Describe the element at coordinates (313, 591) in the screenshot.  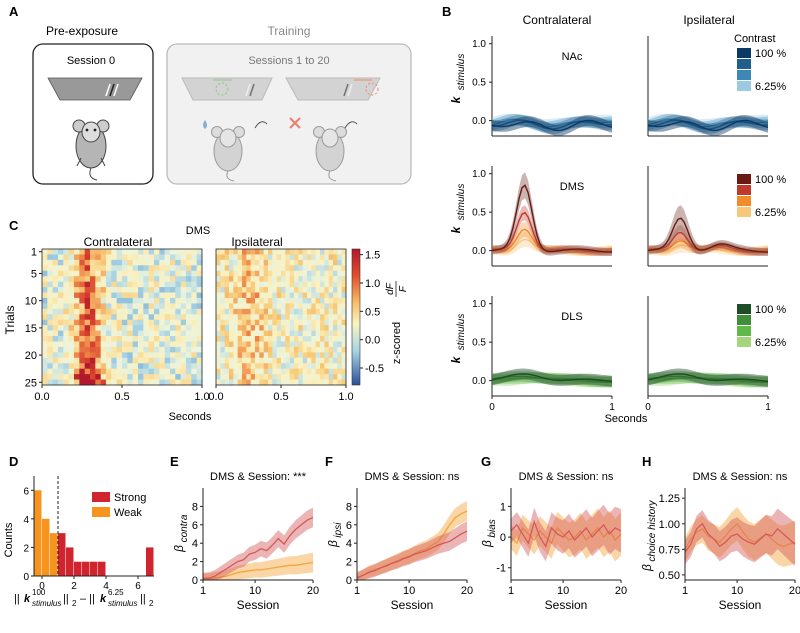
I see `panel-e-xtick-label: 20` at that location.